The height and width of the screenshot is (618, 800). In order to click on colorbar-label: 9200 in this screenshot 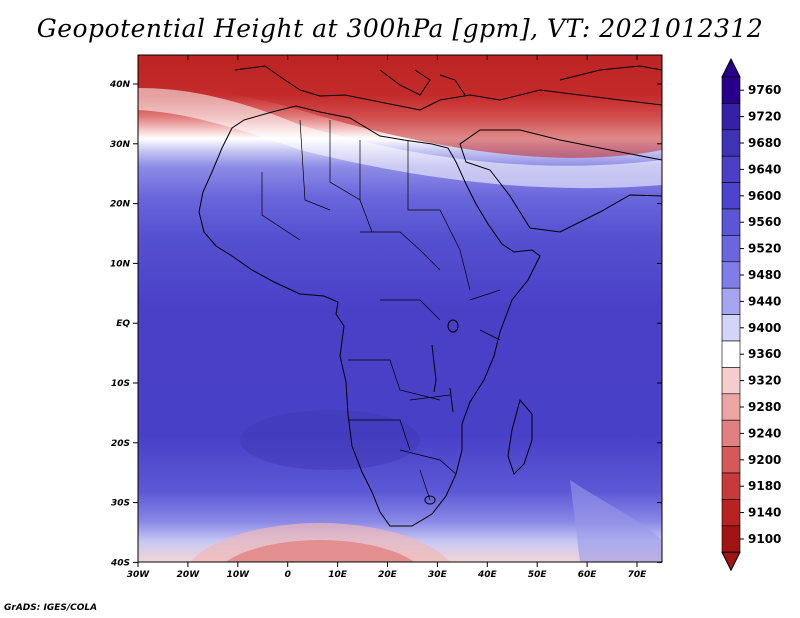, I will do `click(764, 460)`.